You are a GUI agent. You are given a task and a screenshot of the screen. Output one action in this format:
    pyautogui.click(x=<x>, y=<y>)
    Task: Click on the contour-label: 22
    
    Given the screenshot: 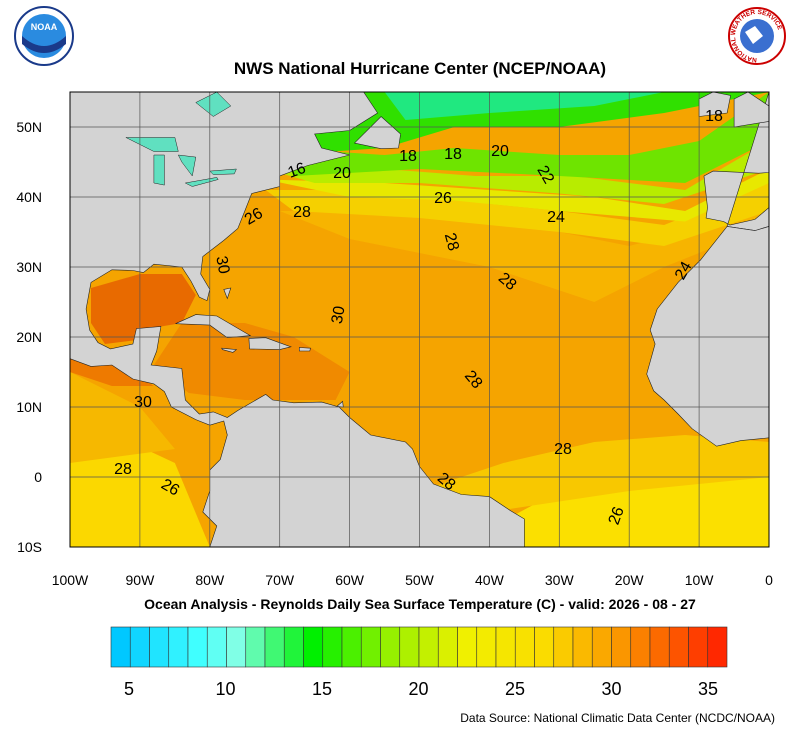 What is the action you would take?
    pyautogui.click(x=545, y=175)
    